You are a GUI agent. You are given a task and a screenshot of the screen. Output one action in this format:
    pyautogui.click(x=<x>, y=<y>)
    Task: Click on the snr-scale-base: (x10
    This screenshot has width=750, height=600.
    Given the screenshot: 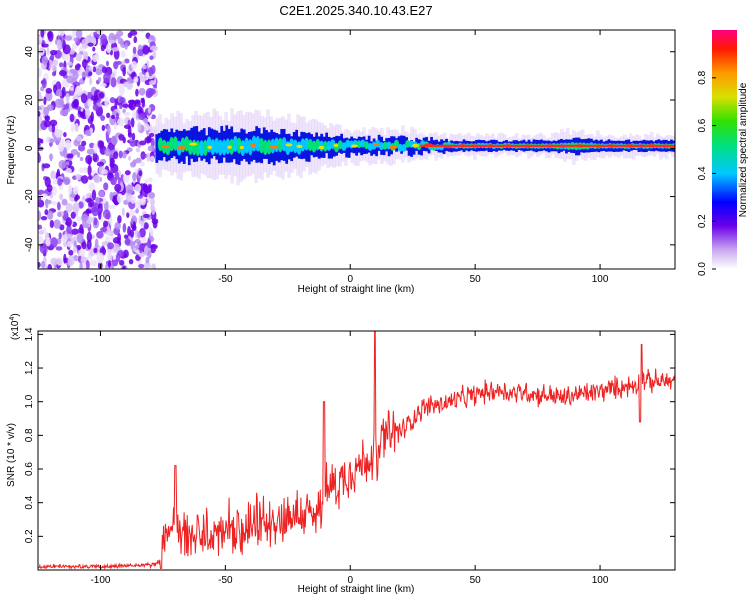 What is the action you would take?
    pyautogui.click(x=15, y=330)
    